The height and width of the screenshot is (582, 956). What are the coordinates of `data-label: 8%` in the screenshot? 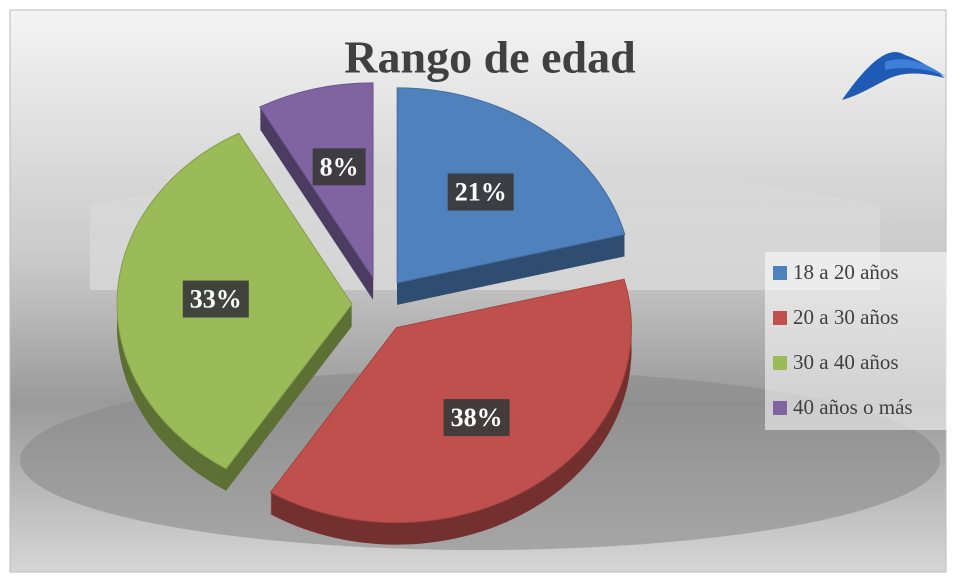 It's located at (339, 166).